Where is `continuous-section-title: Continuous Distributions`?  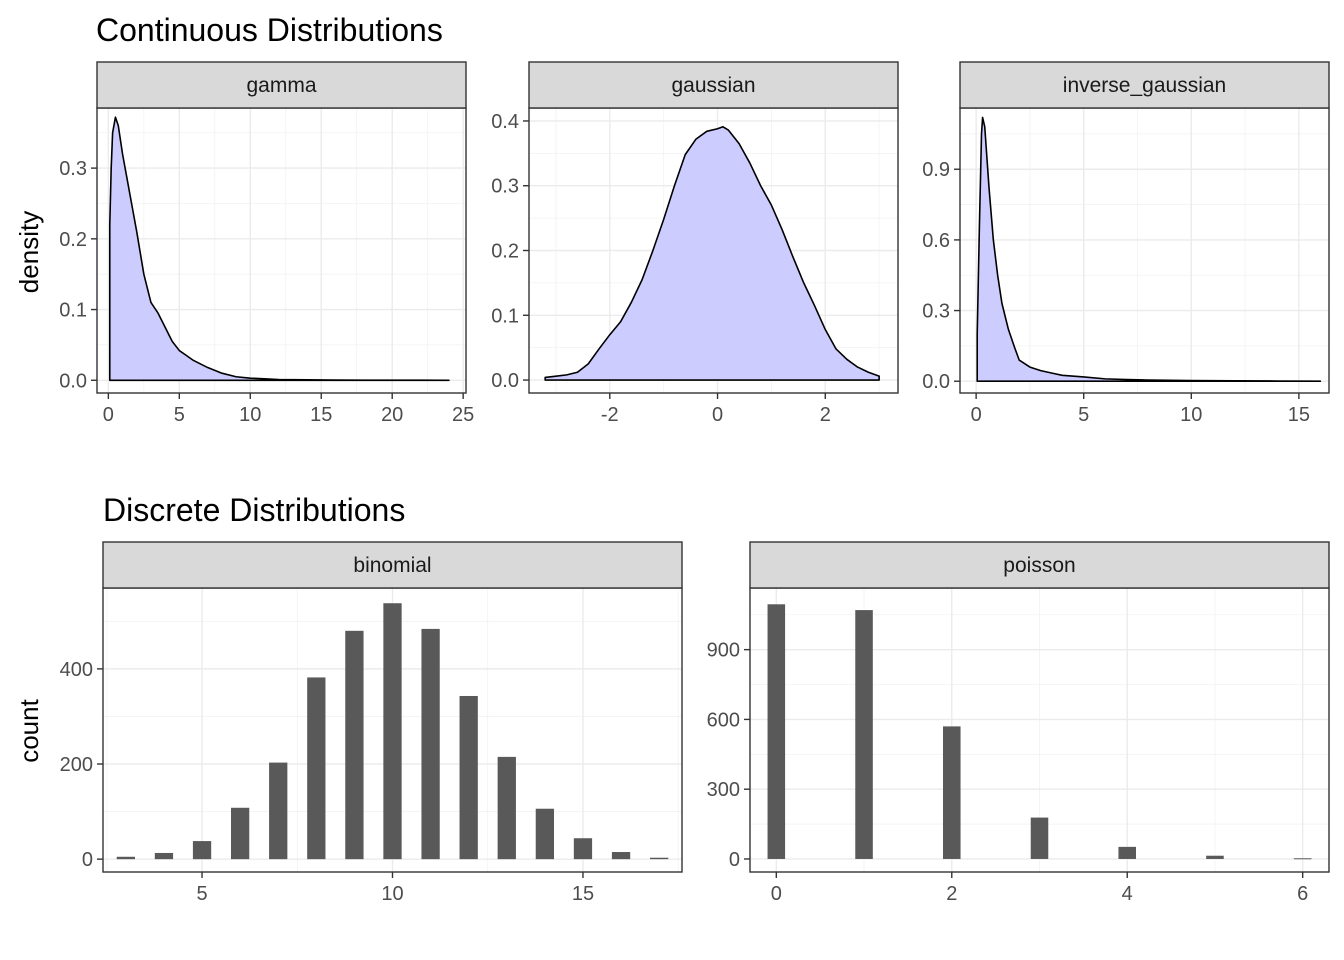 continuous-section-title: Continuous Distributions is located at coordinates (269, 30).